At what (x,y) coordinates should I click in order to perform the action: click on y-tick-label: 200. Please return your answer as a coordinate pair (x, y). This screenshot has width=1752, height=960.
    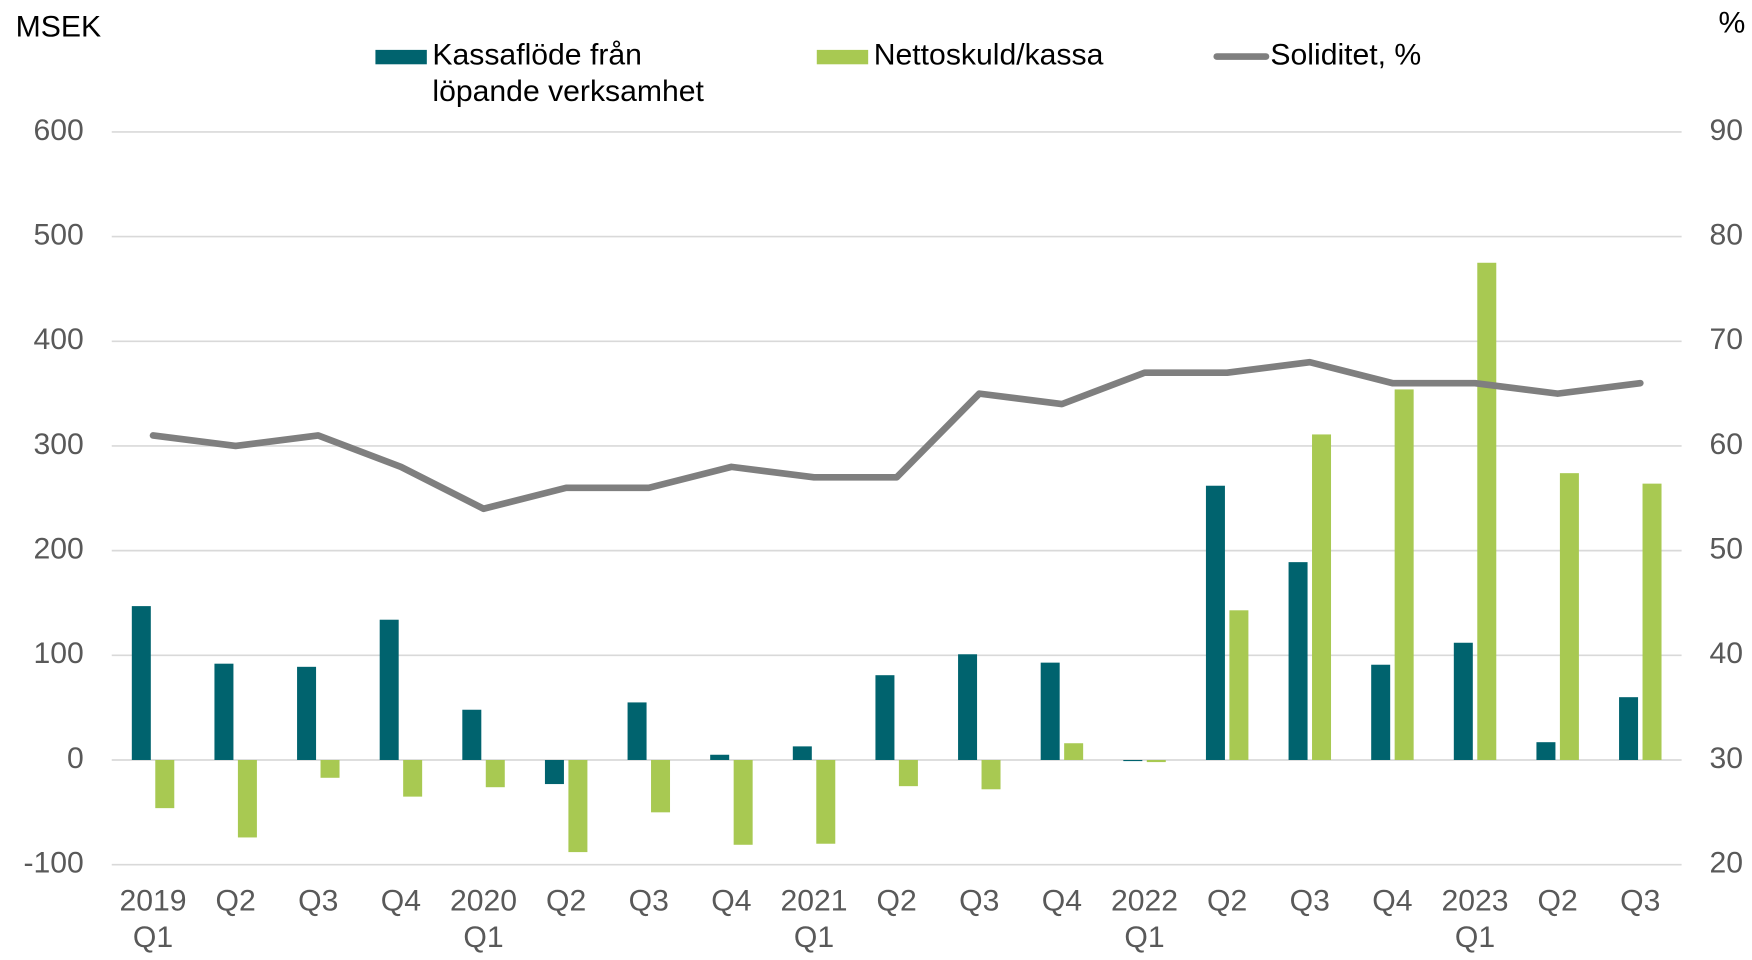
    Looking at the image, I should click on (58, 549).